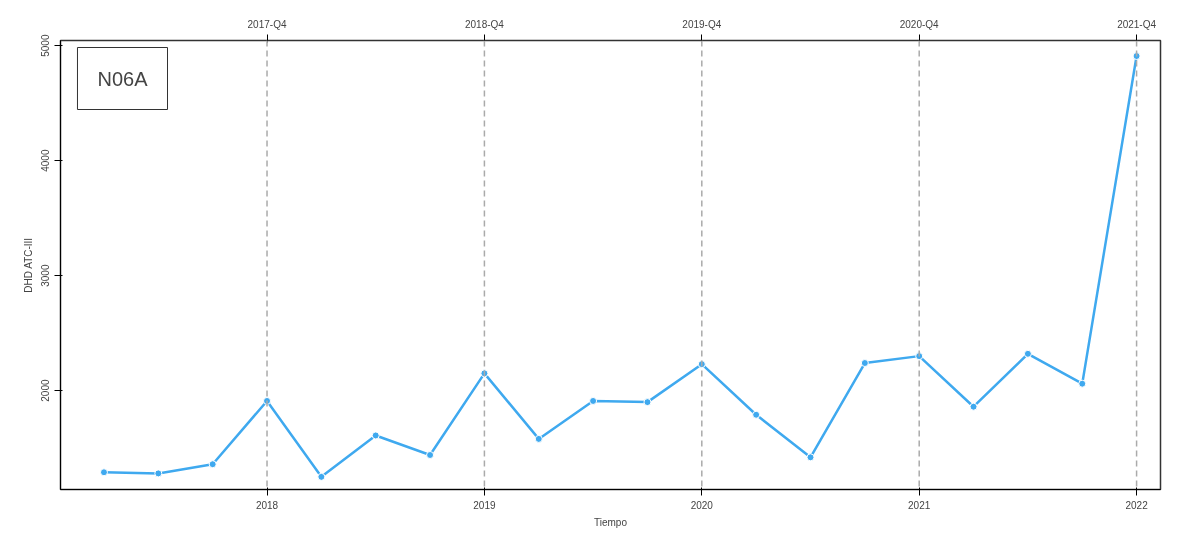 This screenshot has width=1195, height=533. Describe the element at coordinates (28, 265) in the screenshot. I see `y-axis-title: DHD ATC-III` at that location.